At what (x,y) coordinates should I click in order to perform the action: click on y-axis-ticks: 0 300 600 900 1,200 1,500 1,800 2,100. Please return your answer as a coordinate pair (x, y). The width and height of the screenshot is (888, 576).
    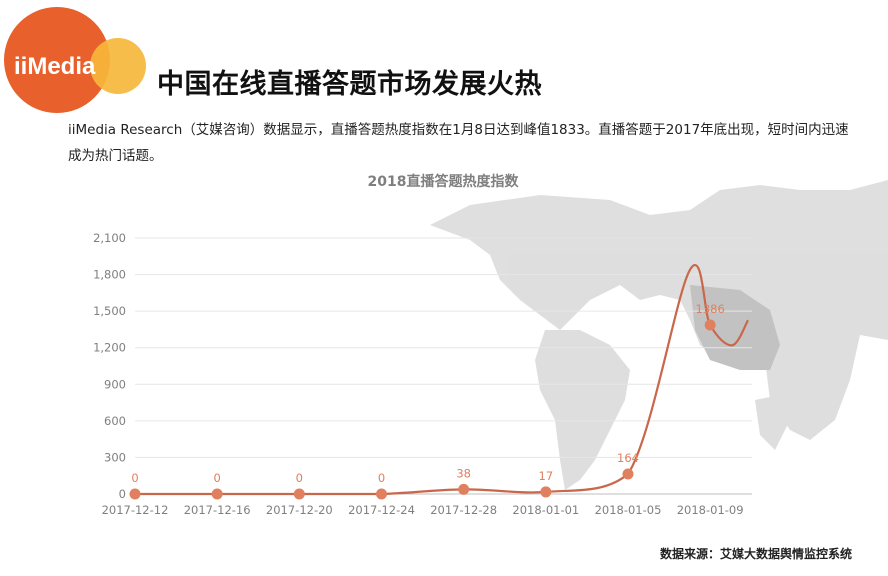
    Looking at the image, I should click on (109, 366).